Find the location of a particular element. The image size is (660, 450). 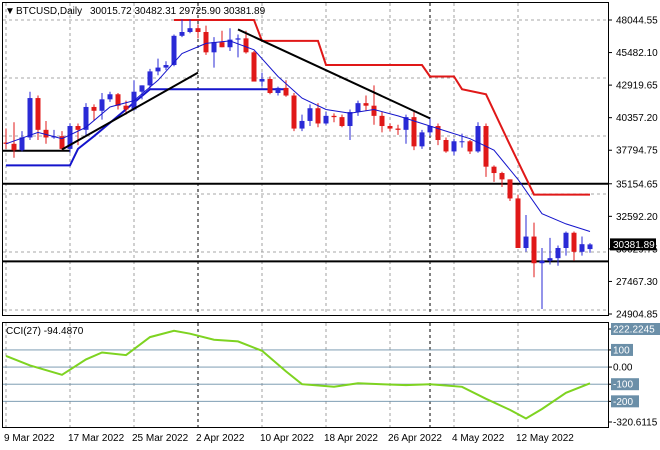

price-tick-label: 45482.10 is located at coordinates (637, 53).